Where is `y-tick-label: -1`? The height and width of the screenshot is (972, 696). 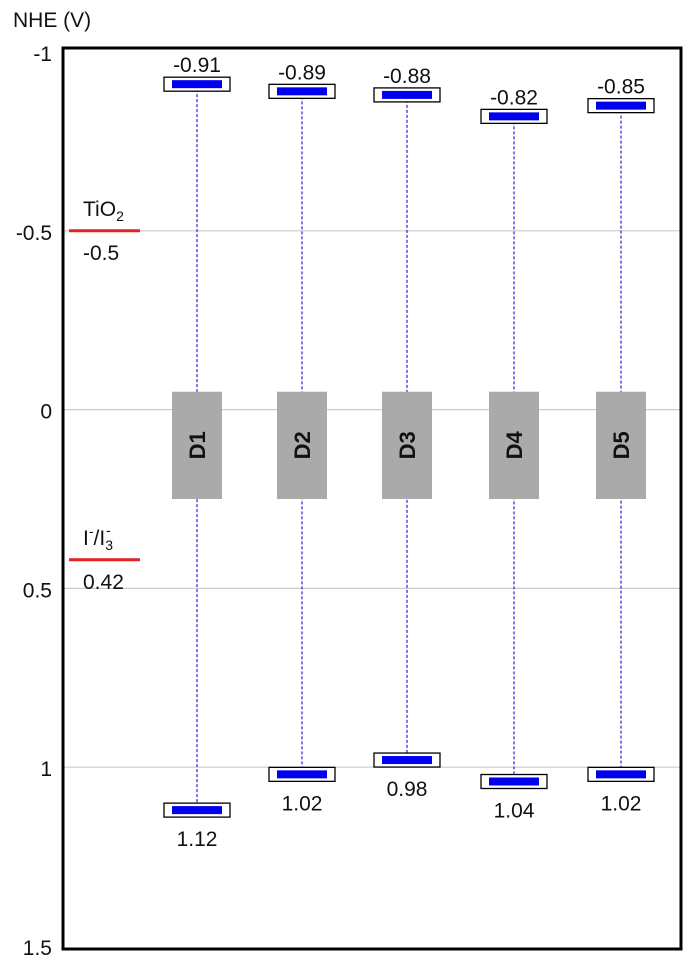 y-tick-label: -1 is located at coordinates (42, 54).